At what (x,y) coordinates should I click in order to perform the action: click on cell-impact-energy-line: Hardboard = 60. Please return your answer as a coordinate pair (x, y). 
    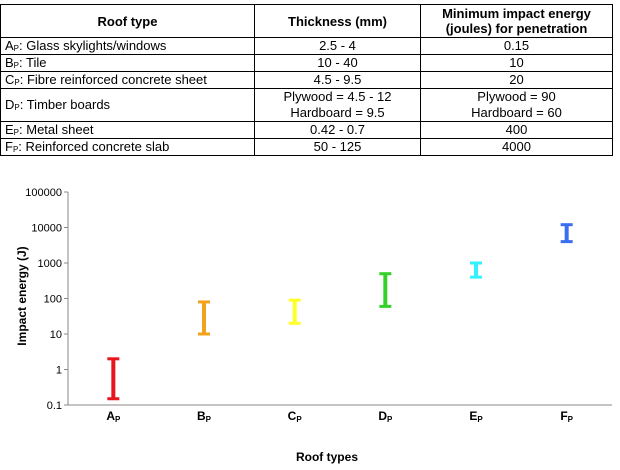
    Looking at the image, I should click on (516, 112).